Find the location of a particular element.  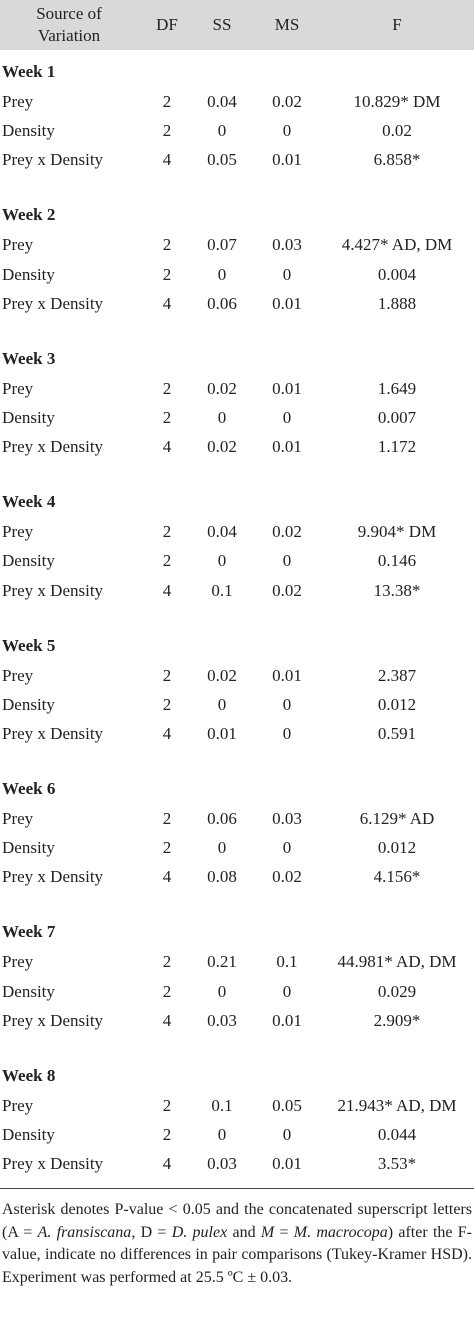

week-title: Week 2 is located at coordinates (29, 215).